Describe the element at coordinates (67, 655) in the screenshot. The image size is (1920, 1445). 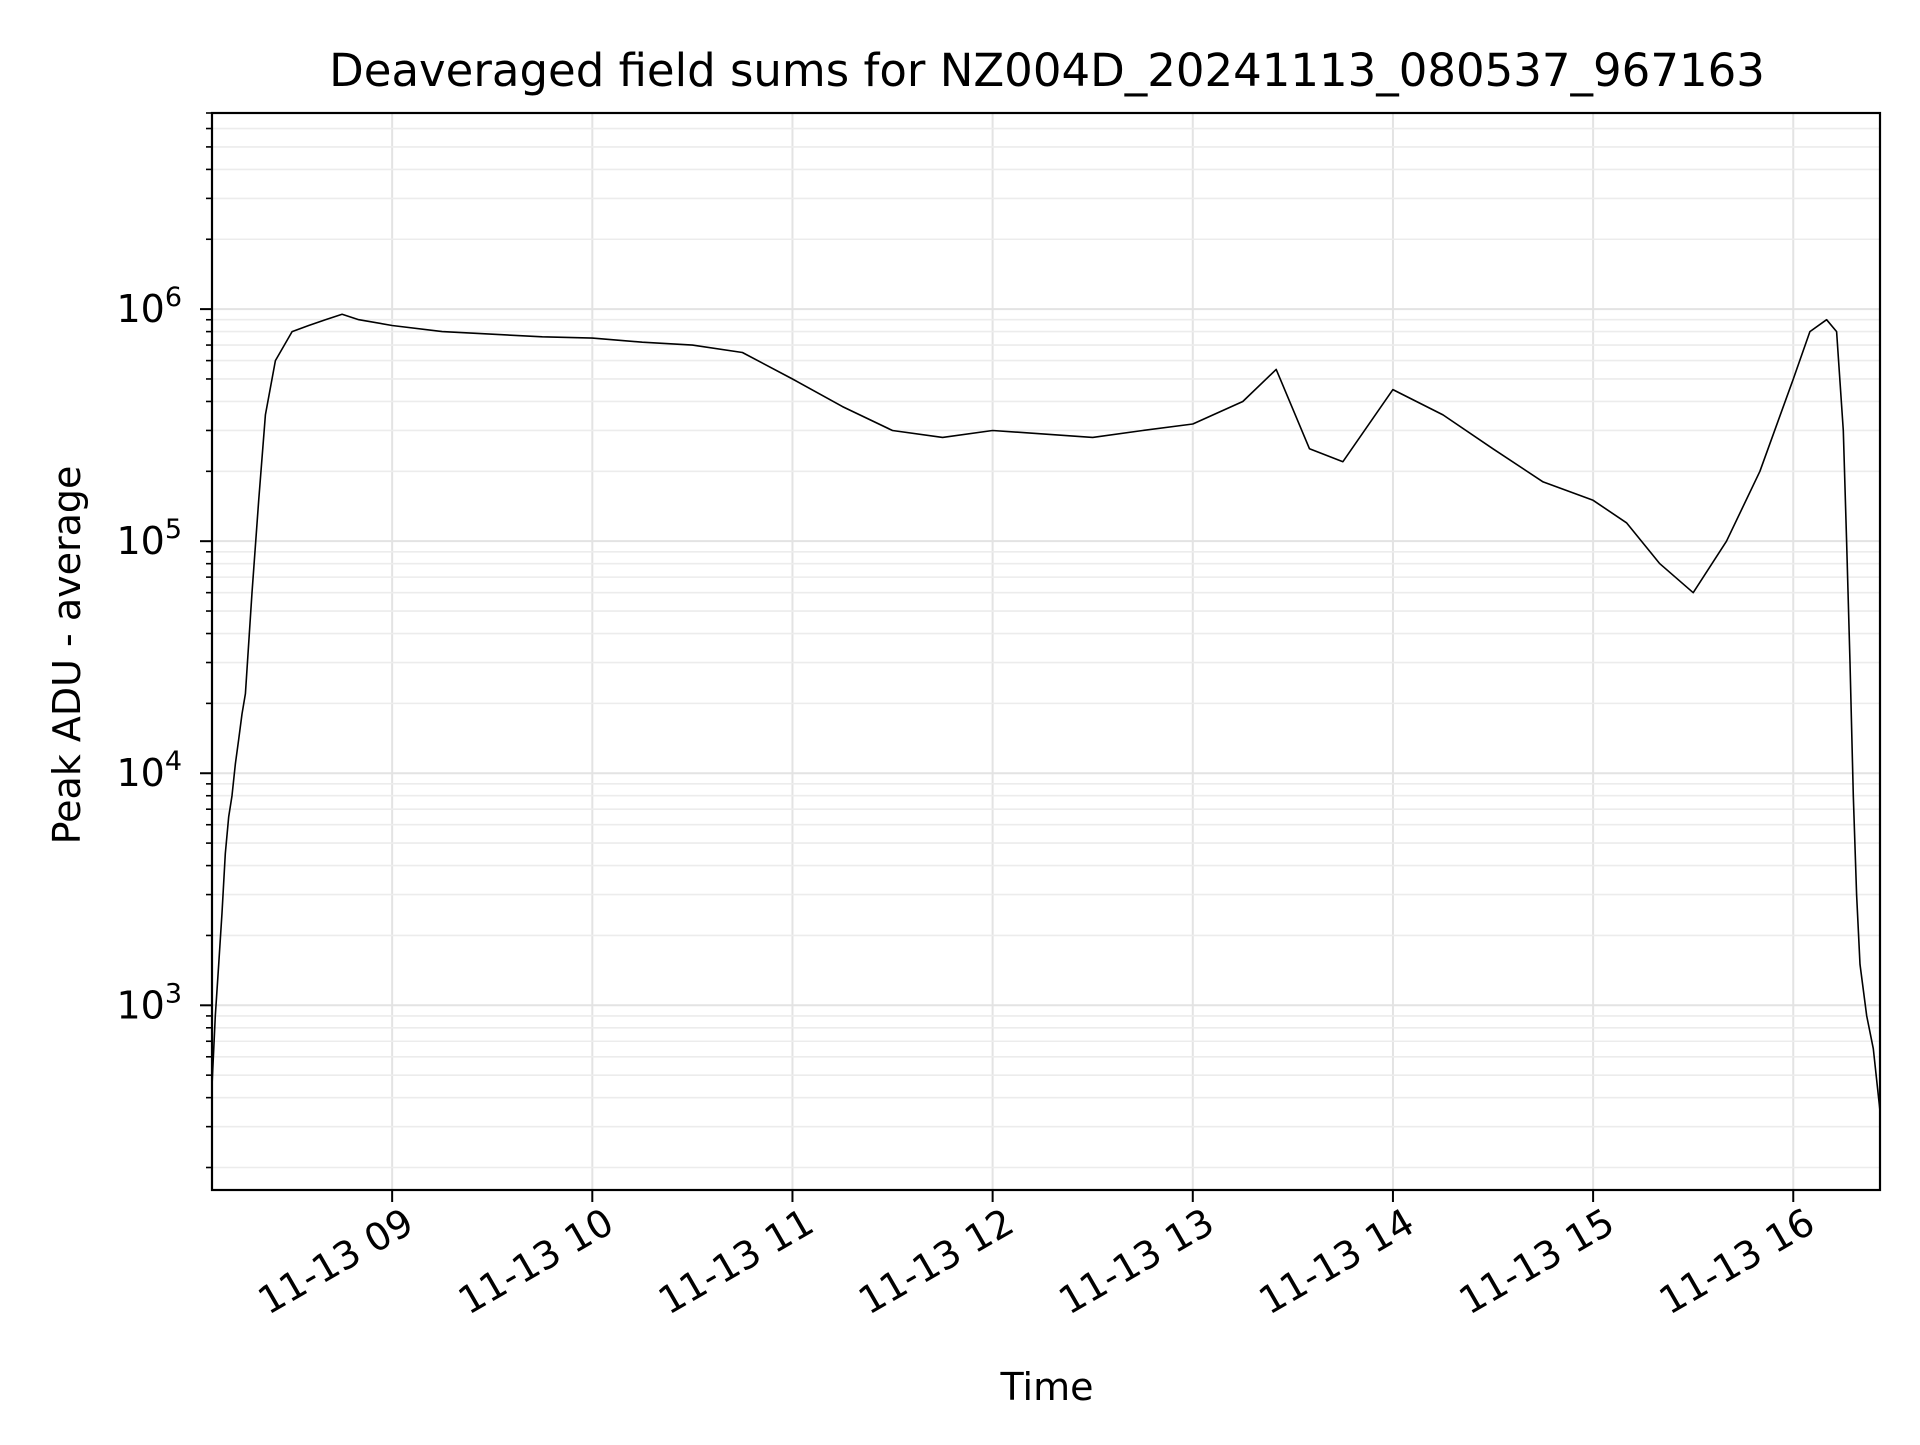
I see `y-axis-label: Peak ADU - average` at that location.